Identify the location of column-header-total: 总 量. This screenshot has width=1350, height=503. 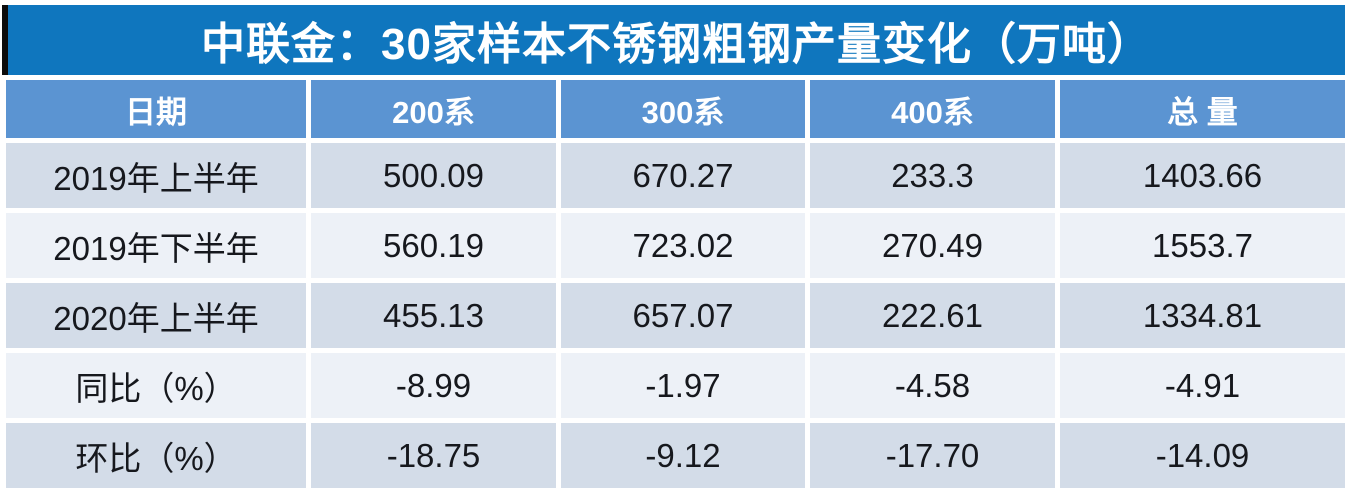
(1202, 109).